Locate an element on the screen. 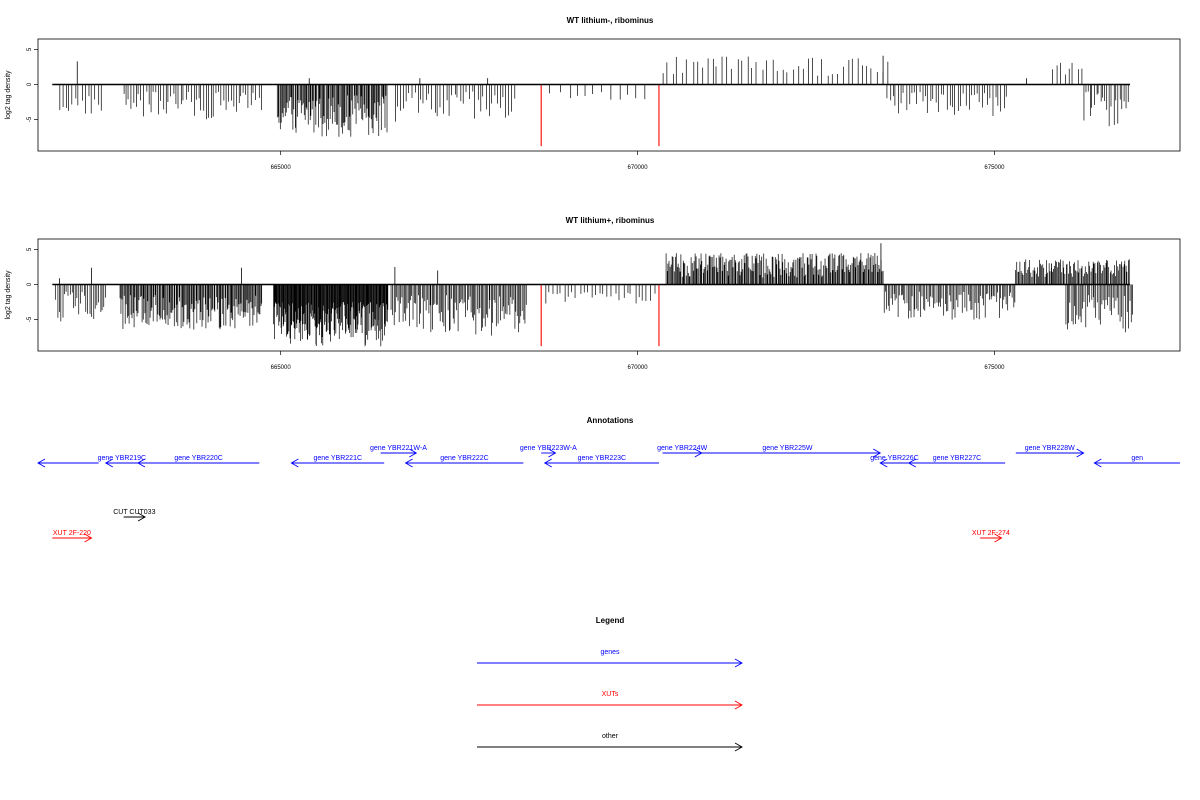 The width and height of the screenshot is (1200, 800). legend-title: Legend is located at coordinates (610, 620).